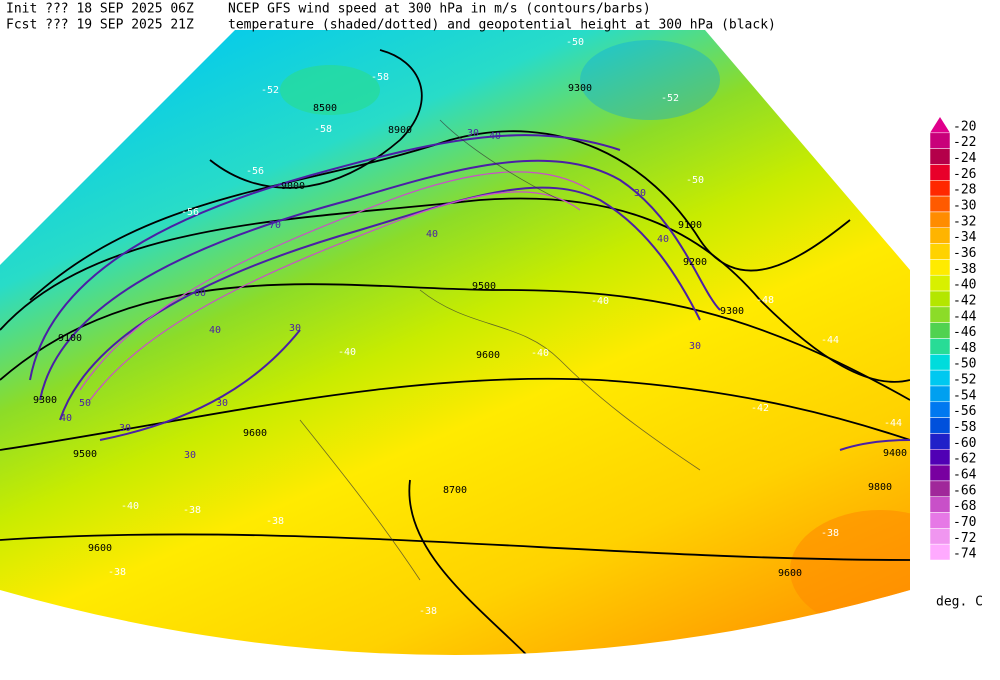  Describe the element at coordinates (964, 459) in the screenshot. I see `colorbar-label: -62` at that location.